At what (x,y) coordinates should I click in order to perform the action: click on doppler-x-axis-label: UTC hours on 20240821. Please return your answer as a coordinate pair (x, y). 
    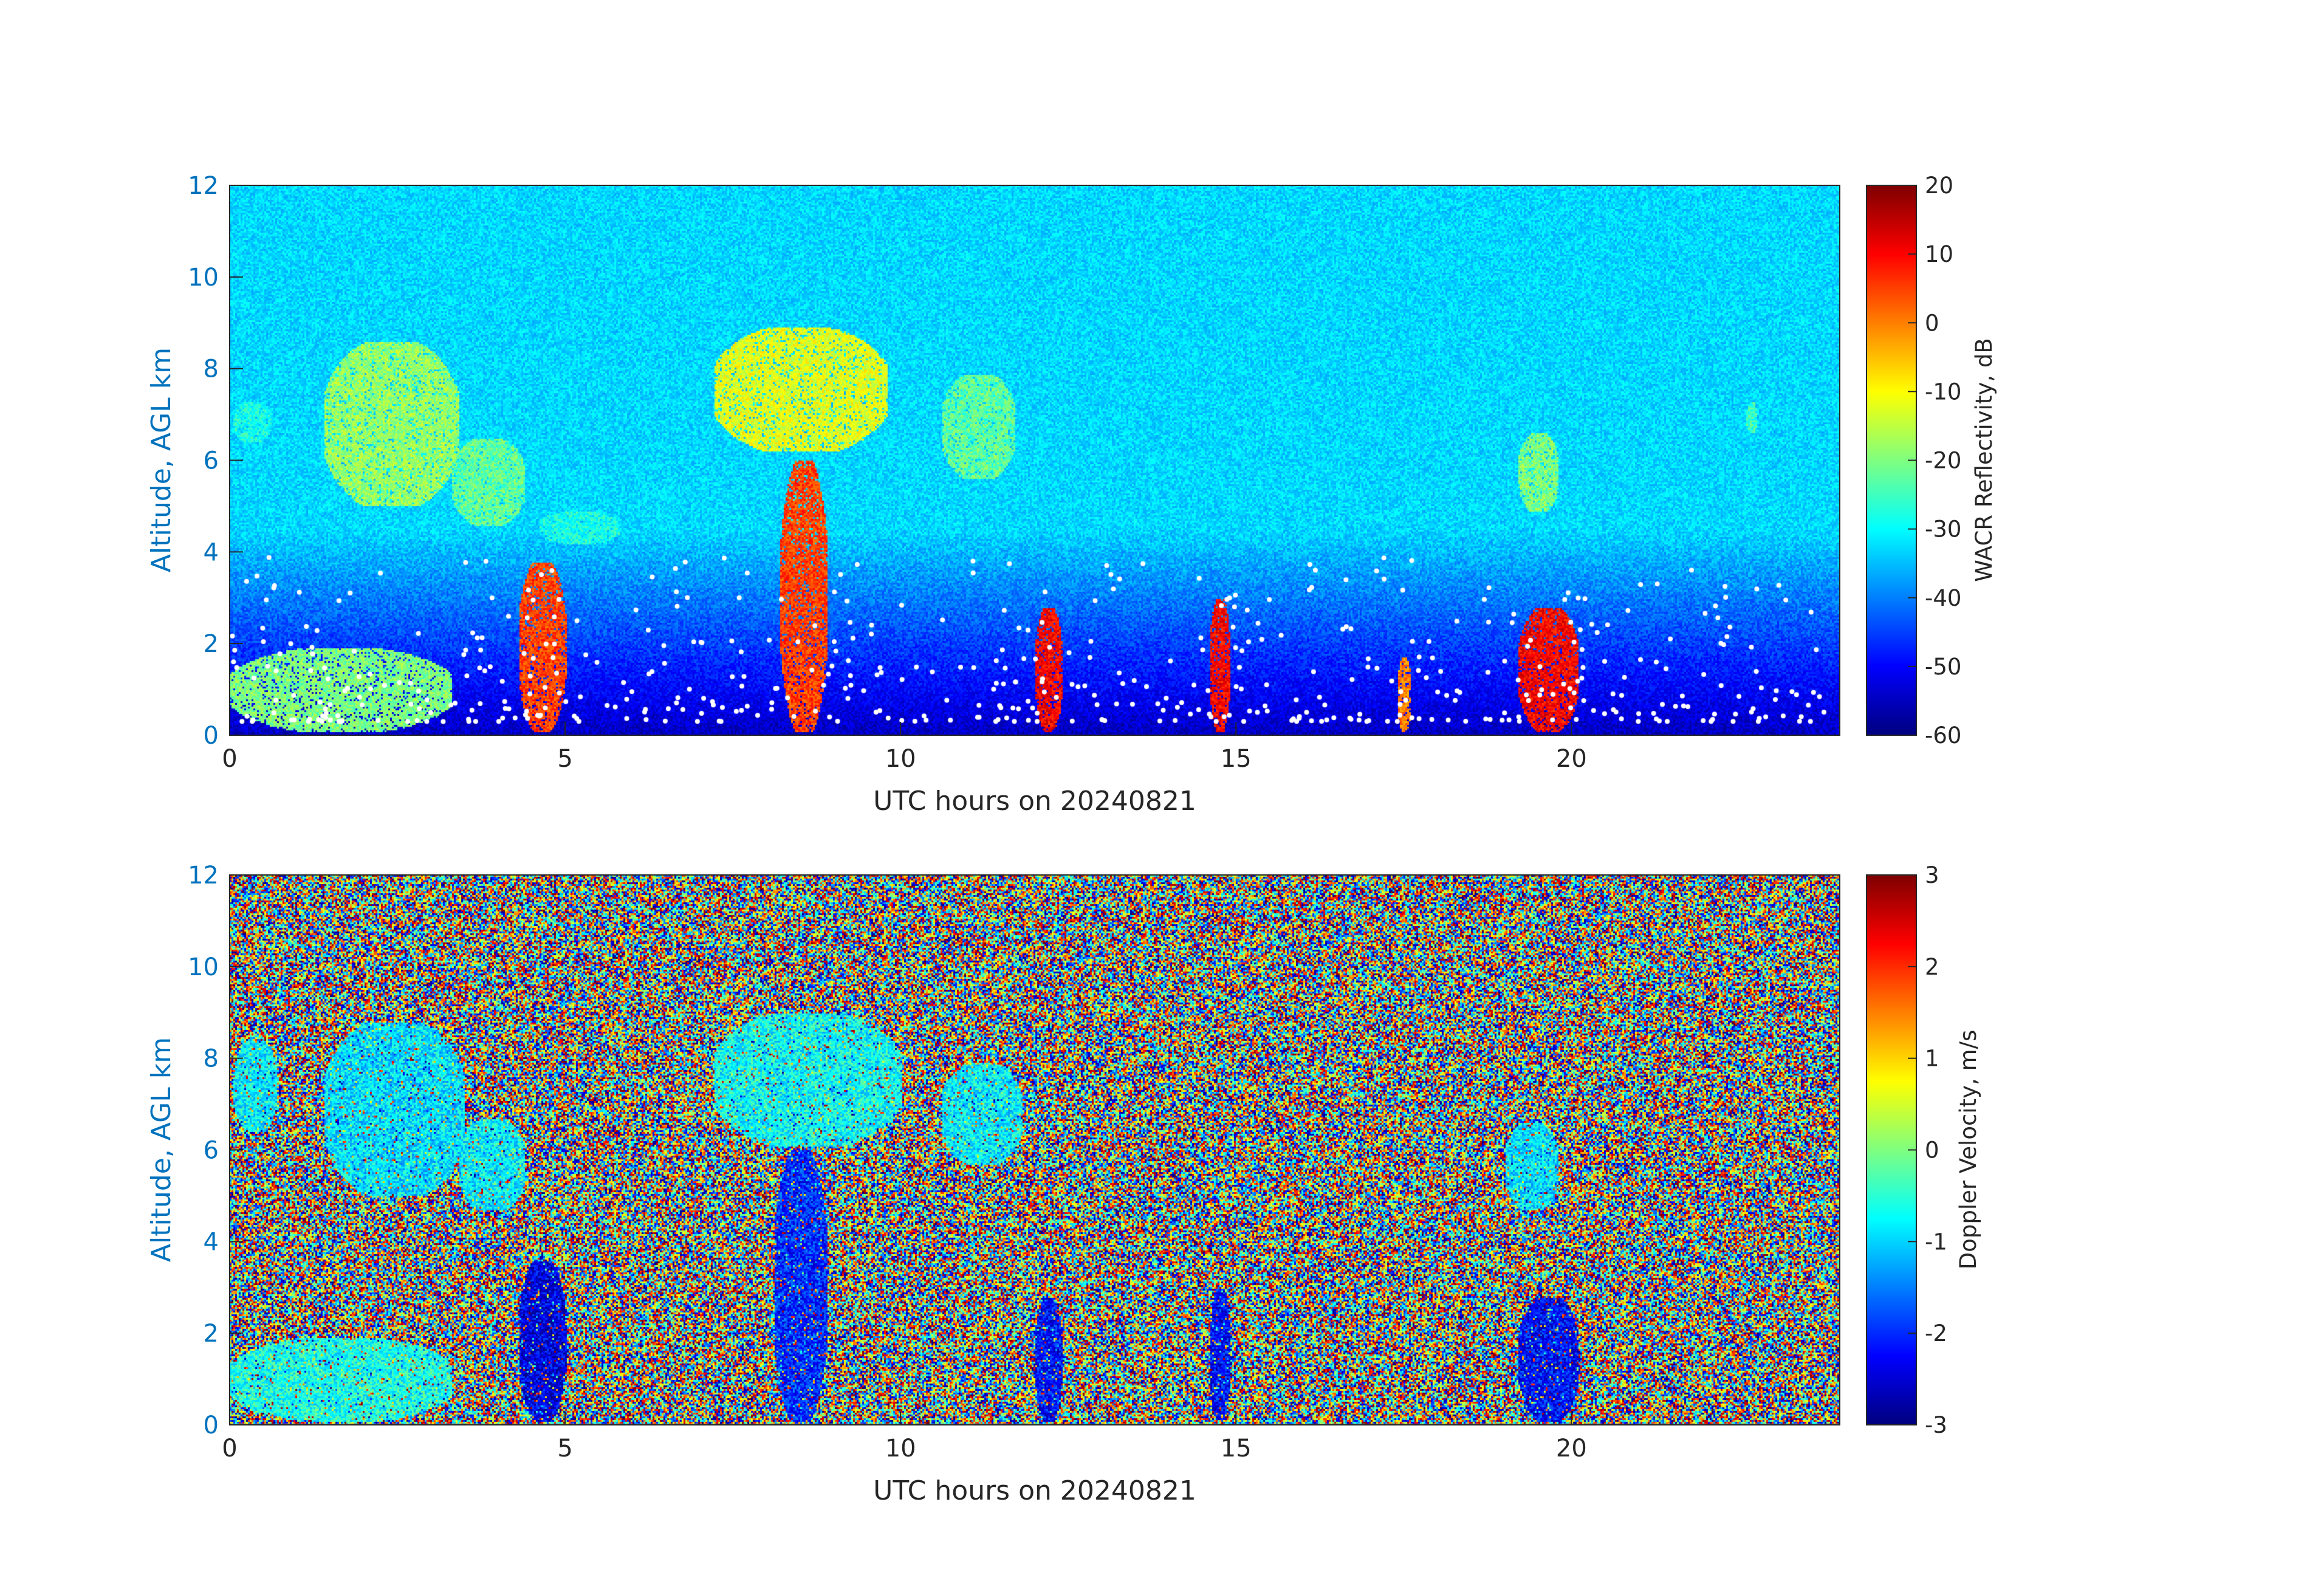
    Looking at the image, I should click on (1034, 1490).